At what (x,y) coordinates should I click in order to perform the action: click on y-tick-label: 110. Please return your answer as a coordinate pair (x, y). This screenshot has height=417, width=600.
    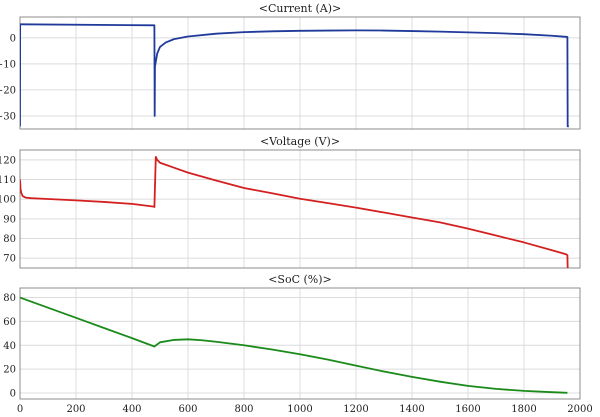
    Looking at the image, I should click on (8, 180).